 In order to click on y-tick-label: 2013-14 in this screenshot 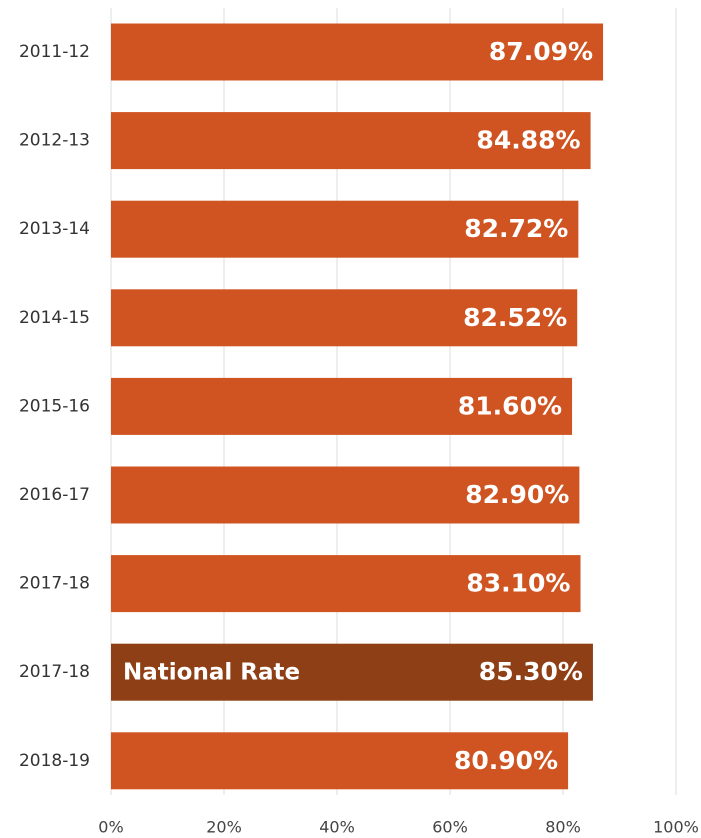, I will do `click(54, 229)`.